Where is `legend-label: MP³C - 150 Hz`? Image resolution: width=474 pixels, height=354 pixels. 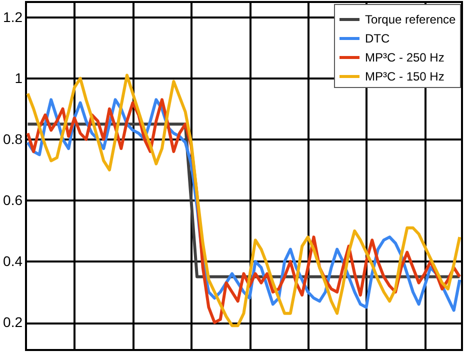 legend-label: MP³C - 150 Hz is located at coordinates (404, 77).